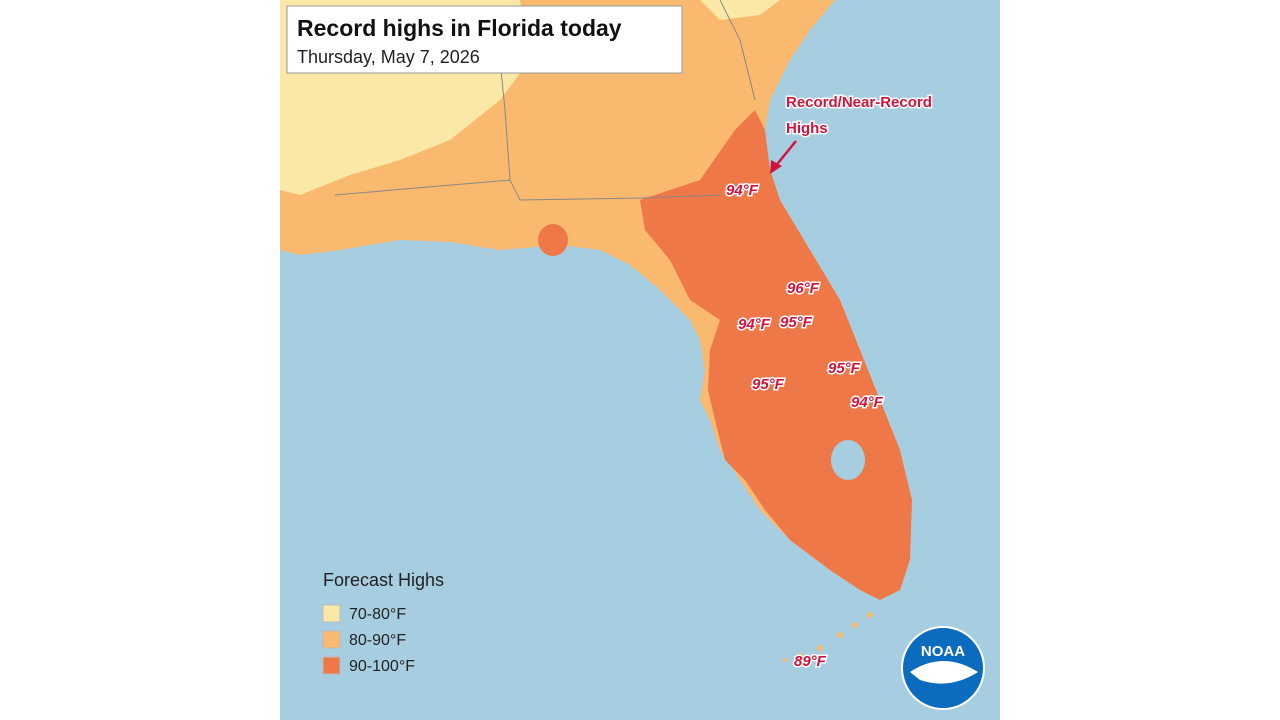  Describe the element at coordinates (740, 10) in the screenshot. I see `land-70-80-north` at that location.